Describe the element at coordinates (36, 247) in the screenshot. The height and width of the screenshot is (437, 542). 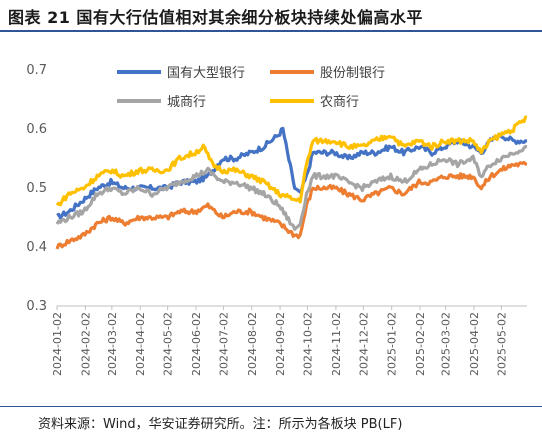
I see `y-tick-label: 0.4` at that location.